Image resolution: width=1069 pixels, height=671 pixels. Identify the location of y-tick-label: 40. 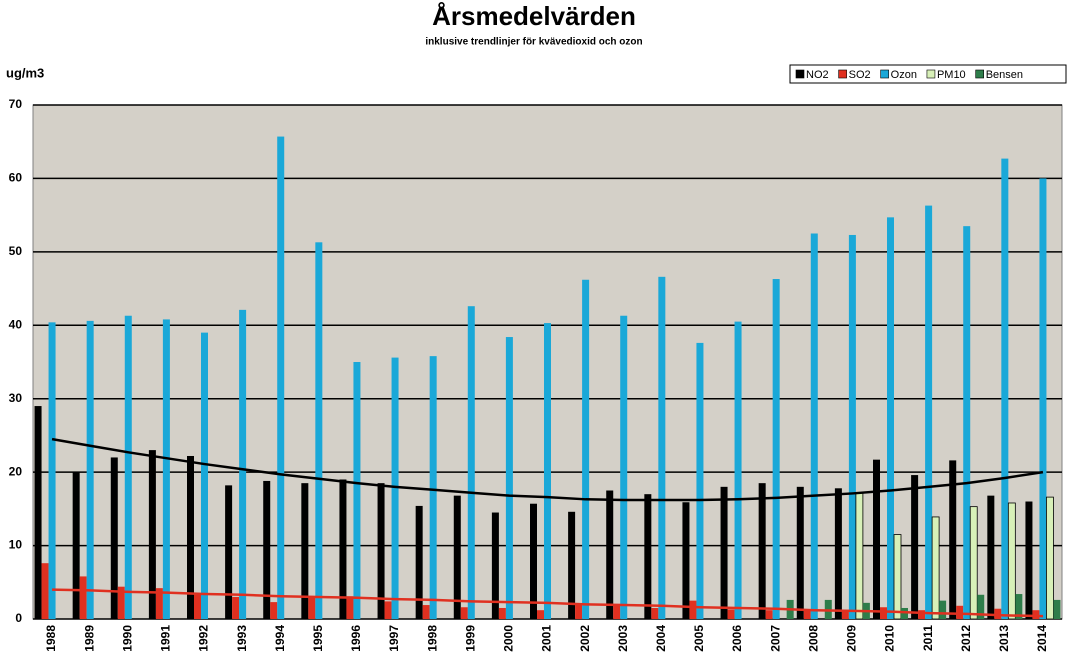
(16, 324).